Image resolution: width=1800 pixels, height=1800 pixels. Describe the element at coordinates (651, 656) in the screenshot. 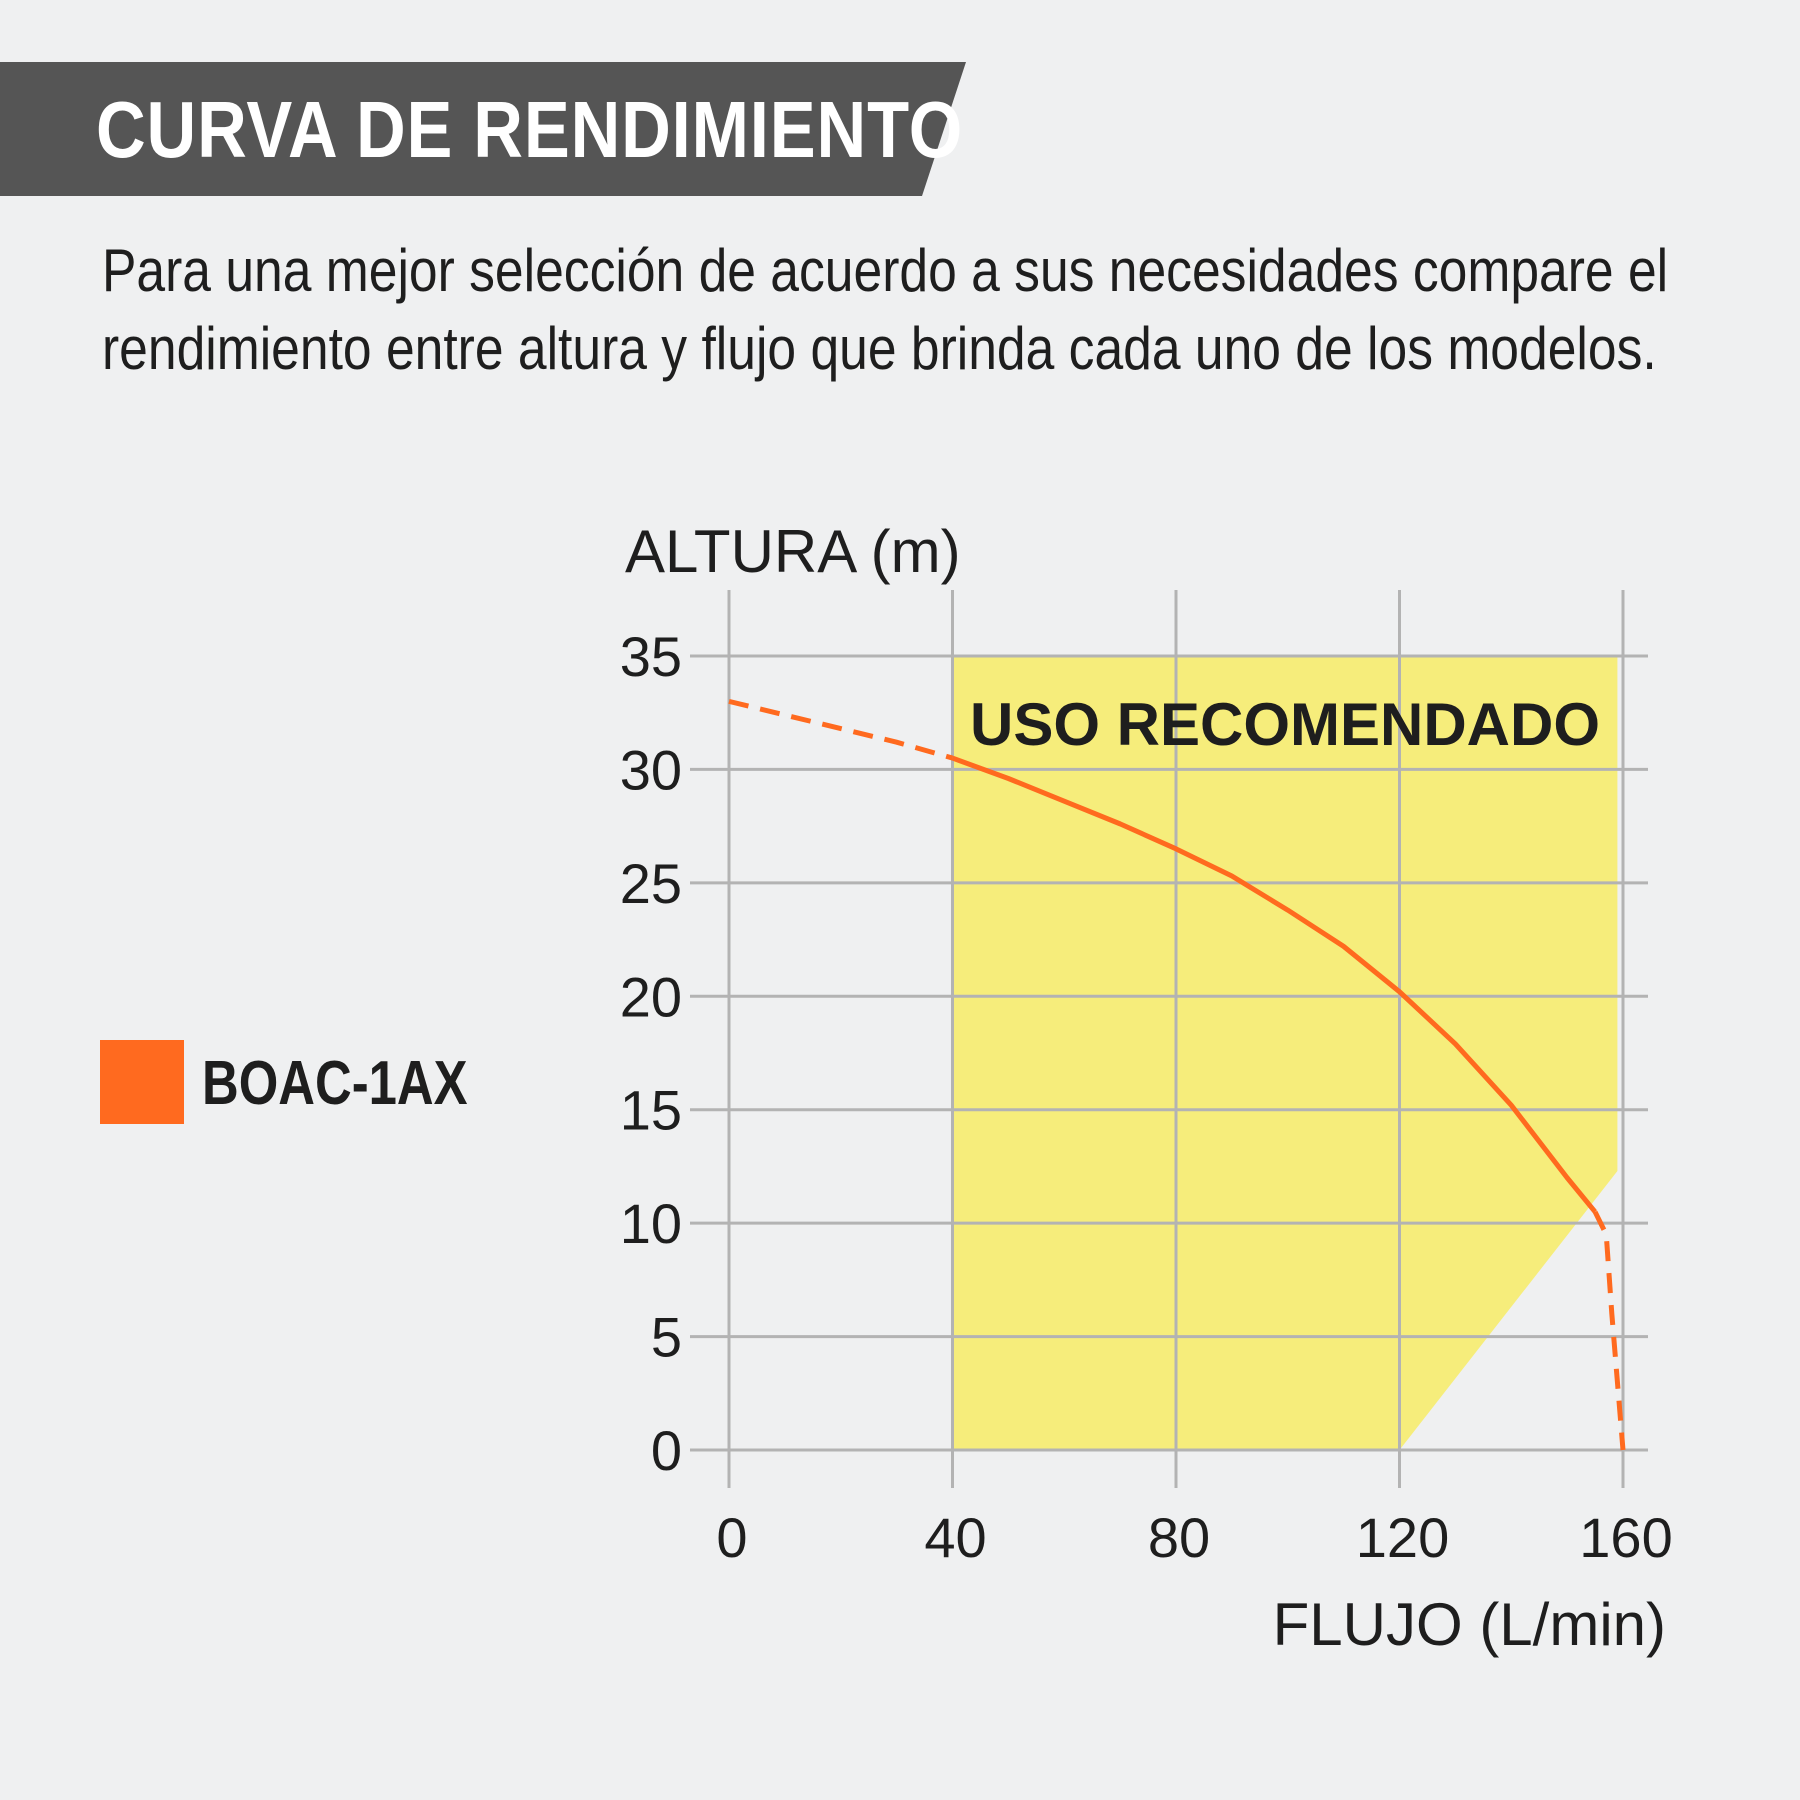

I see `y-tick-label: 35` at that location.